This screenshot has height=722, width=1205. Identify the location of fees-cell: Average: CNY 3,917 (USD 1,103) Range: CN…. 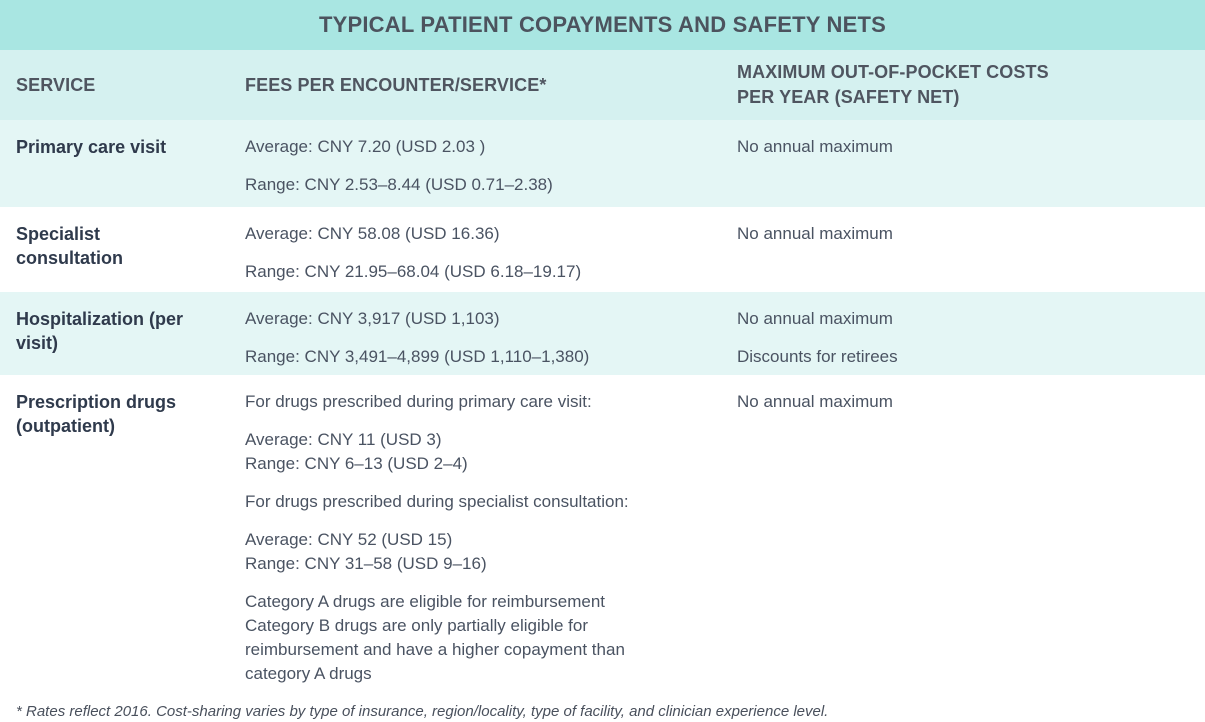
(491, 333).